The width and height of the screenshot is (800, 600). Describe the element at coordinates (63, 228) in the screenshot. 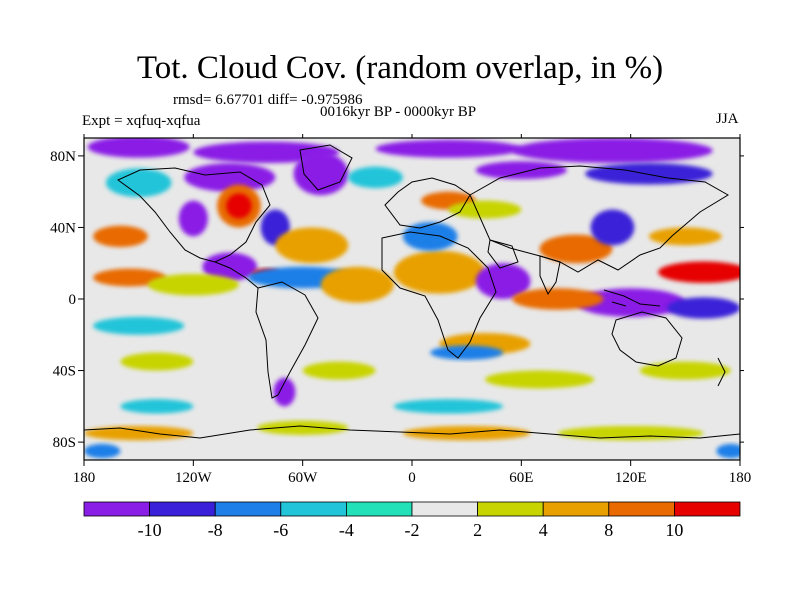

I see `lat-tick-label: 40N` at that location.